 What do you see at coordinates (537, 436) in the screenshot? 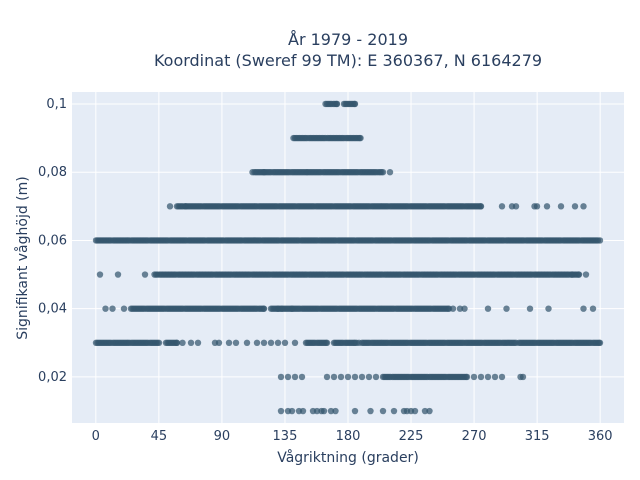
I see `x-tick-label: 315` at bounding box center [537, 436].